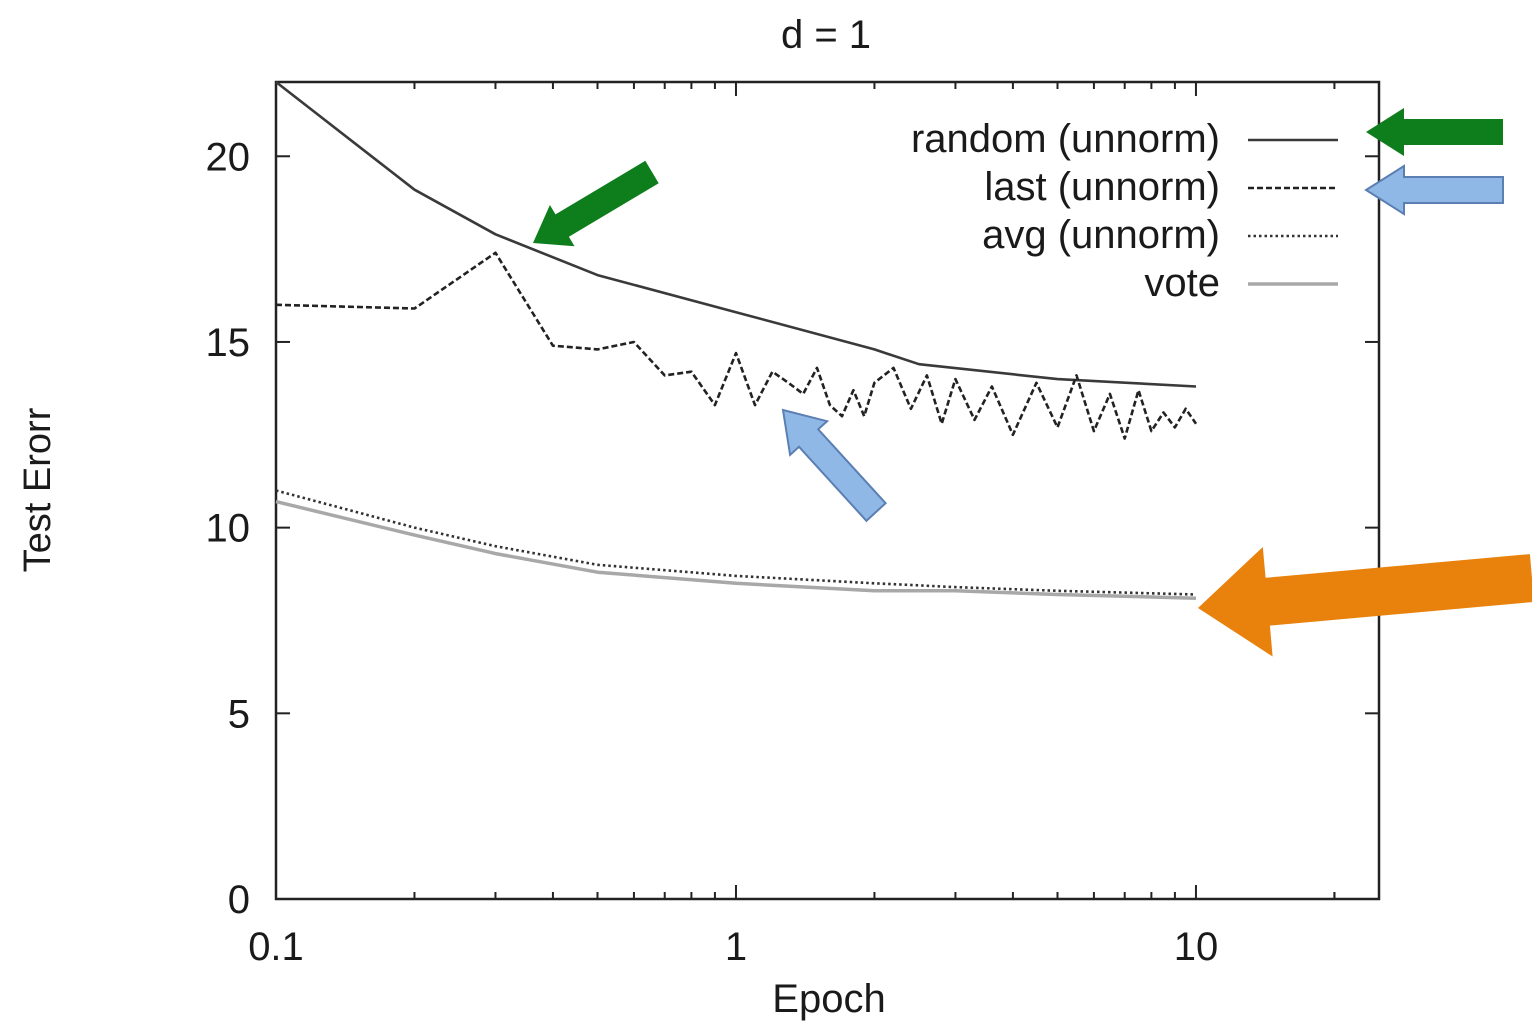 This screenshot has width=1532, height=1025. I want to click on blue-arrow-curve, so click(834, 465).